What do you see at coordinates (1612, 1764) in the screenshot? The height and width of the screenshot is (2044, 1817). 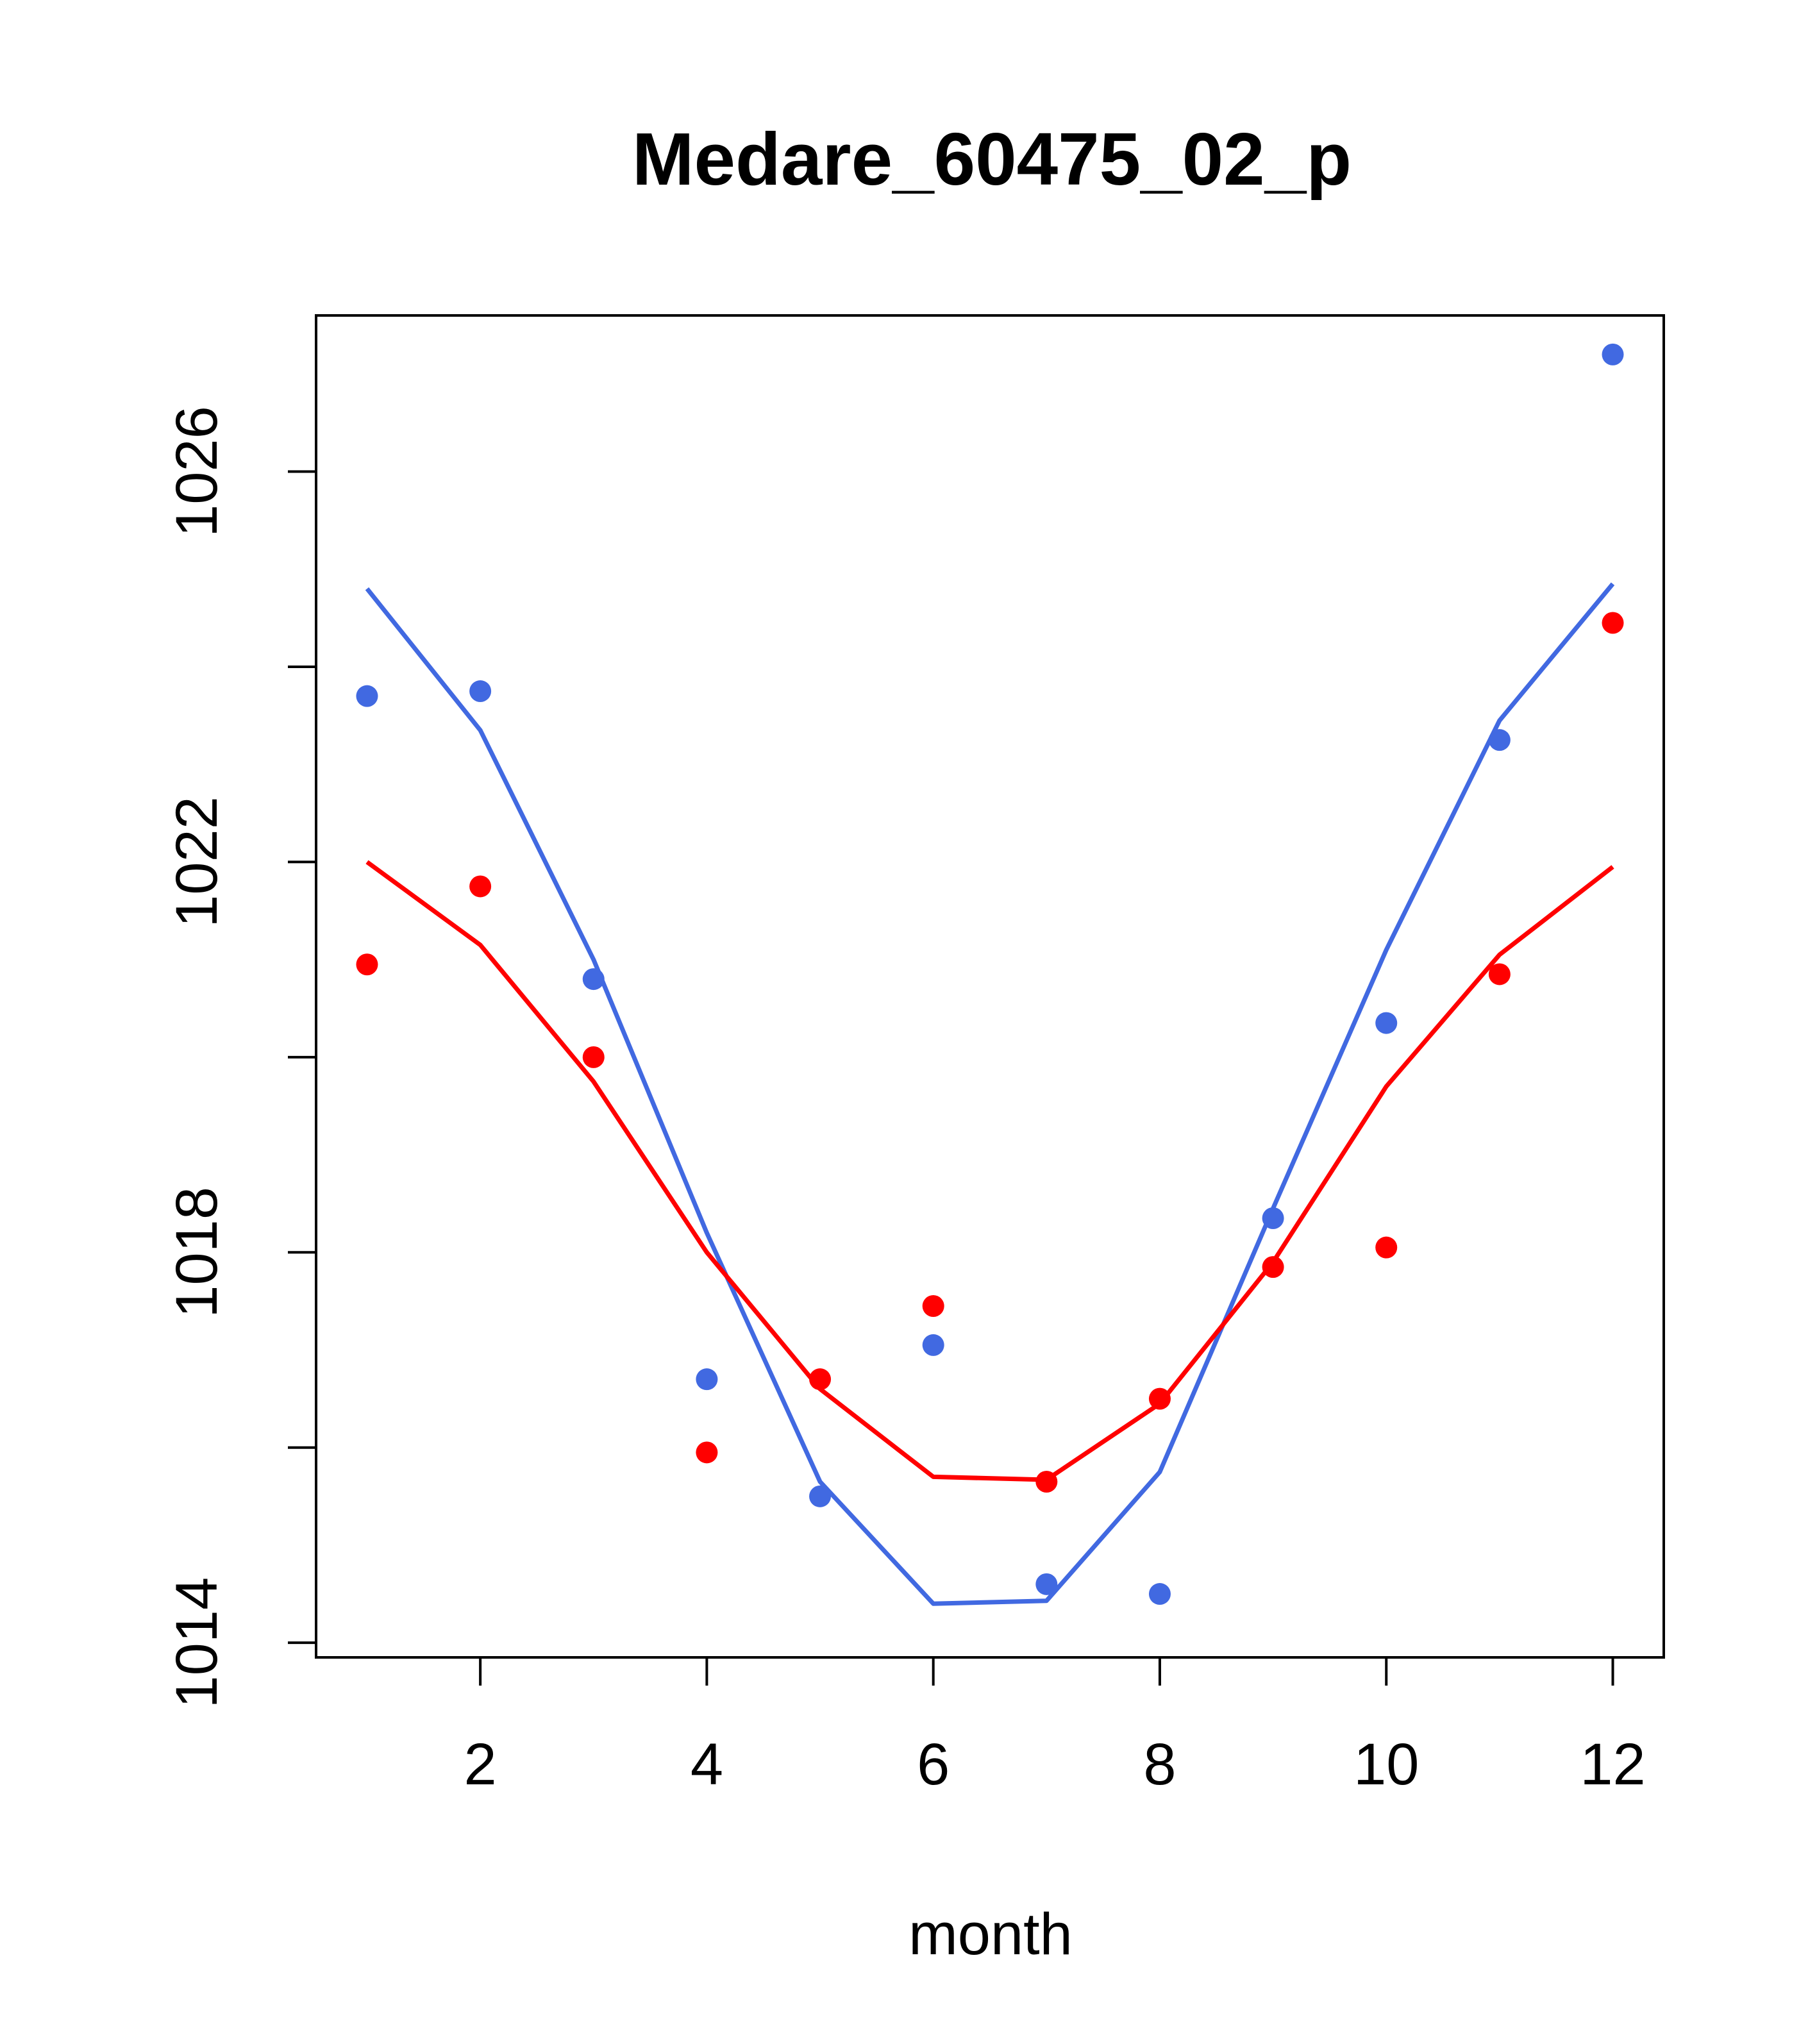 I see `x-tick-label-12: 12` at bounding box center [1612, 1764].